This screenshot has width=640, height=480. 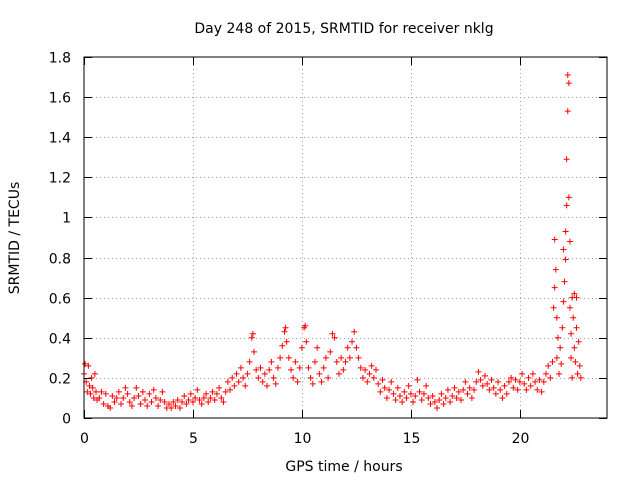 What do you see at coordinates (60, 260) in the screenshot?
I see `y-tick-label: 0.8` at bounding box center [60, 260].